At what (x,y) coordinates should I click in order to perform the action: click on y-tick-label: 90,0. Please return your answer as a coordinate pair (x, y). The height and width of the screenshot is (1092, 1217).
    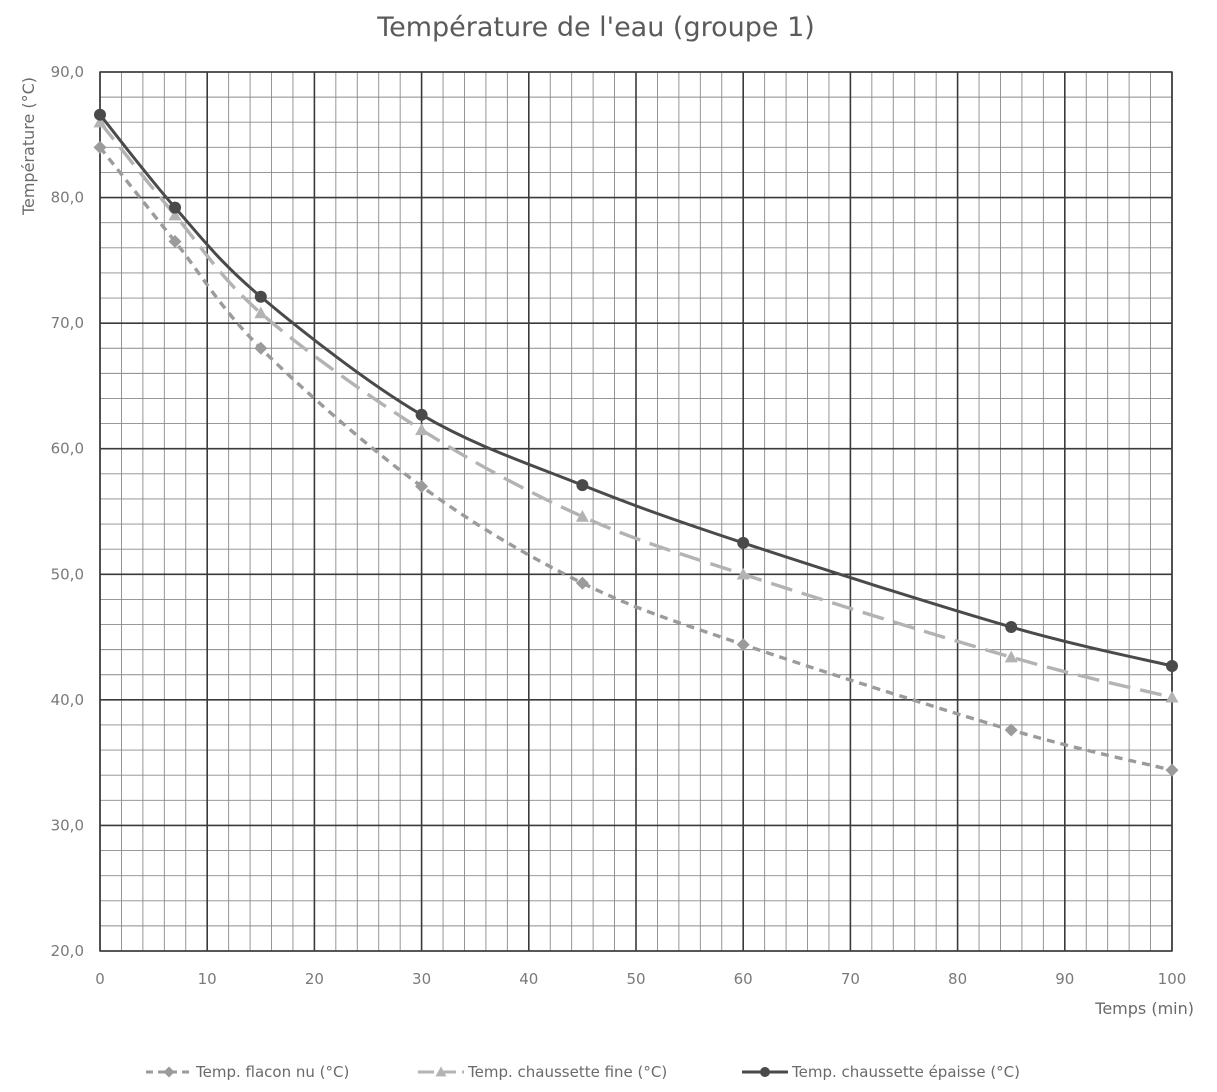
    Looking at the image, I should click on (67, 72).